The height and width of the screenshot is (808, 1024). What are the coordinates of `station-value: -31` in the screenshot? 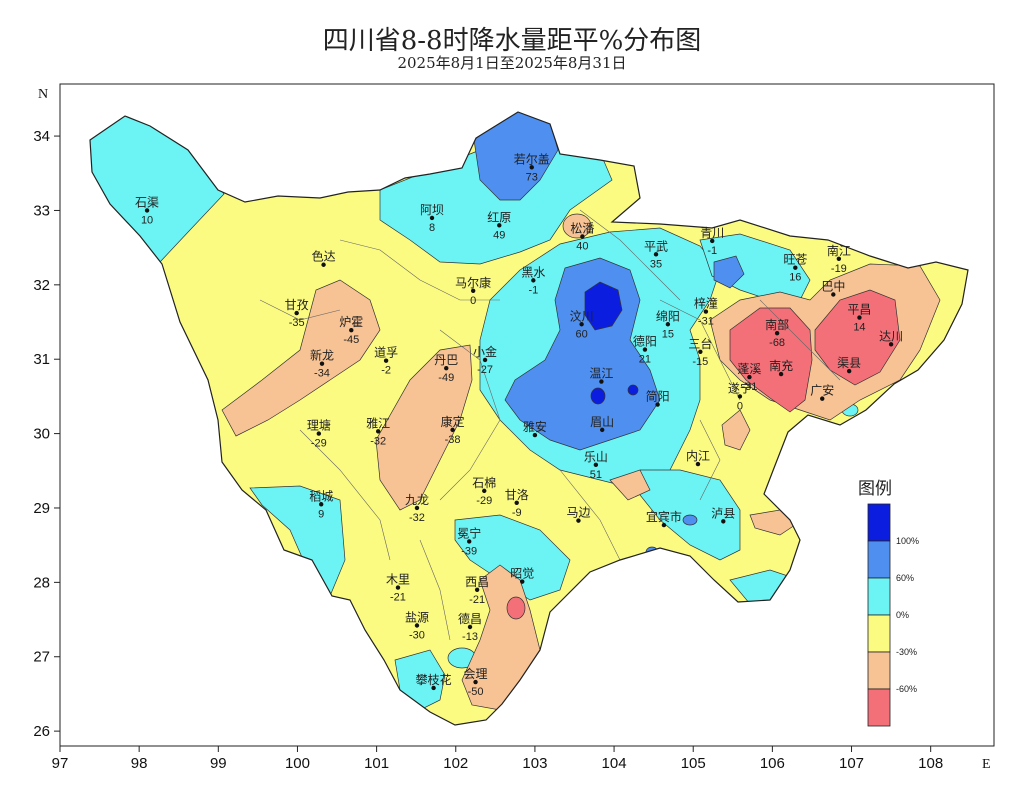 It's located at (749, 387).